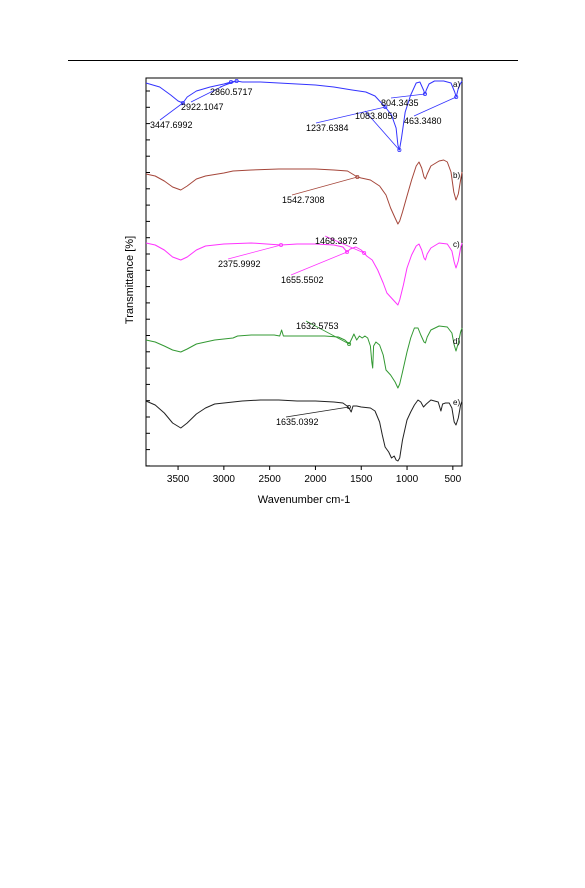  Describe the element at coordinates (293, 60) in the screenshot. I see `page-header-rule` at that location.